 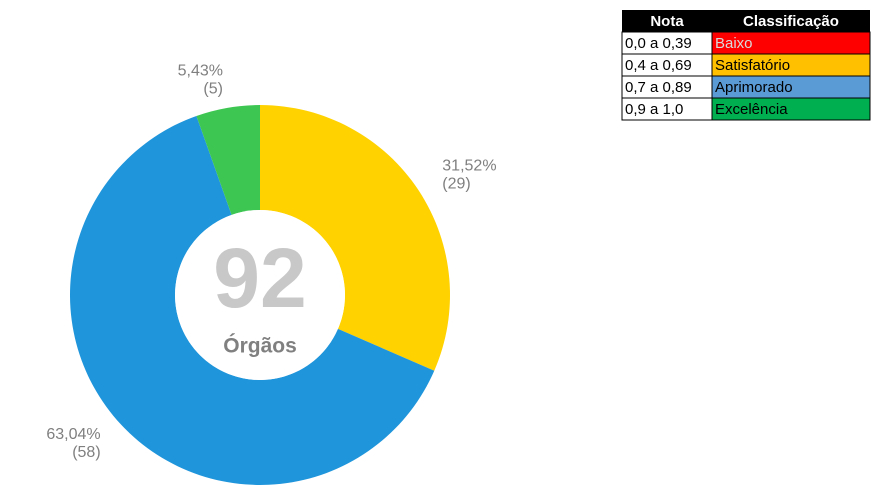 What do you see at coordinates (213, 88) in the screenshot?
I see `count-label: (5)` at bounding box center [213, 88].